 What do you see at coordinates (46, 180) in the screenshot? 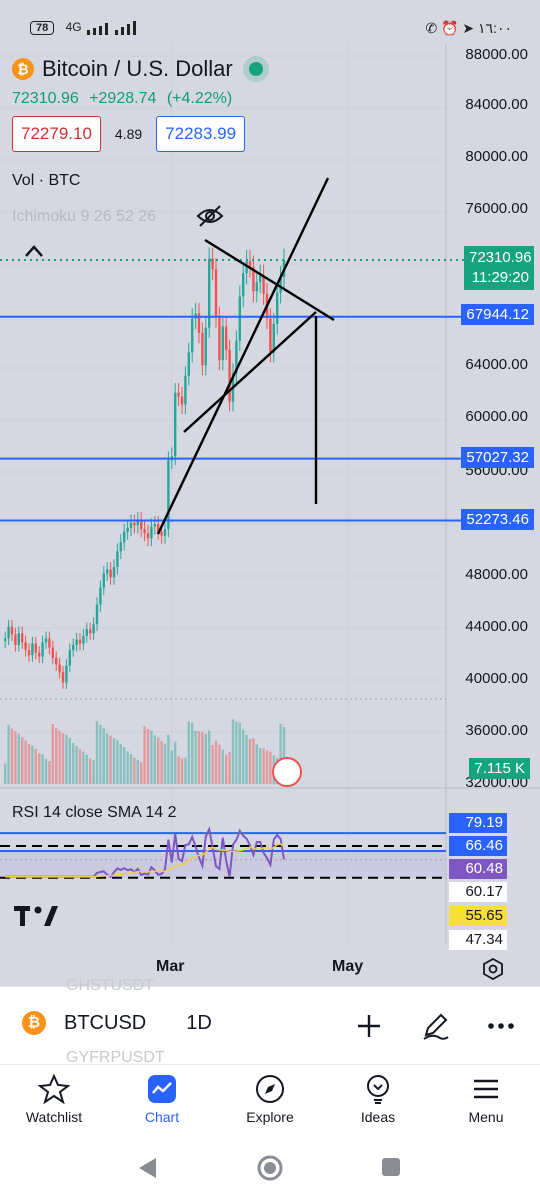
I see `volume-legend: Vol · BTC` at bounding box center [46, 180].